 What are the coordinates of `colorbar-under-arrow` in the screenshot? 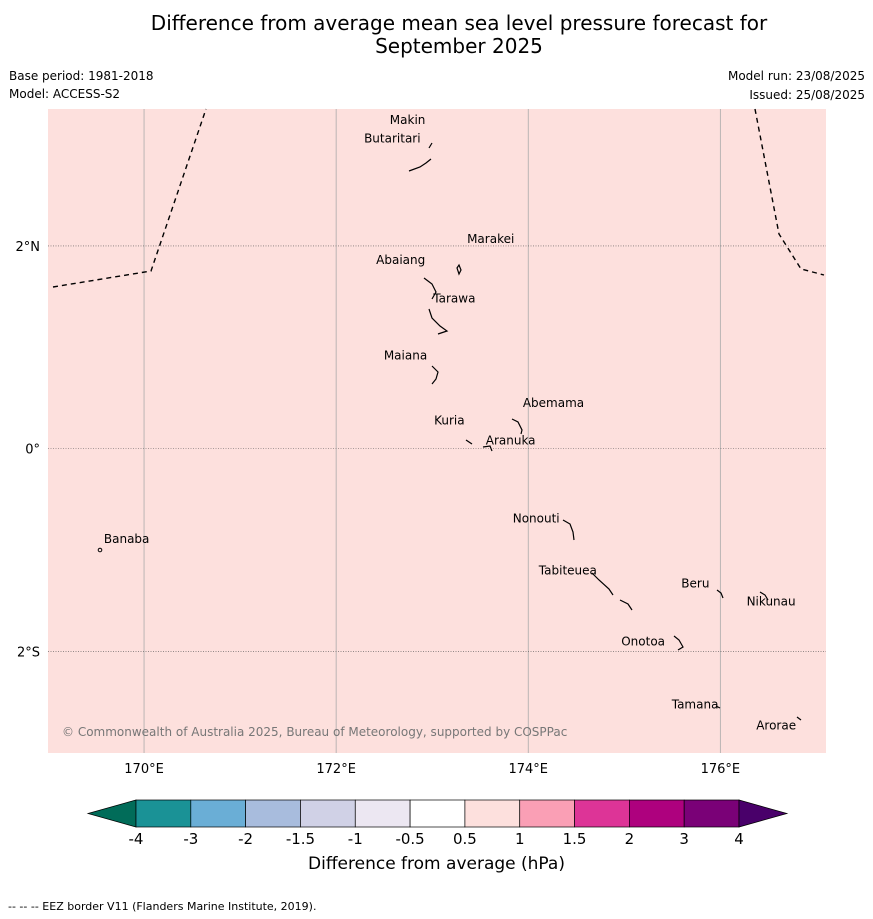 It's located at (111, 813).